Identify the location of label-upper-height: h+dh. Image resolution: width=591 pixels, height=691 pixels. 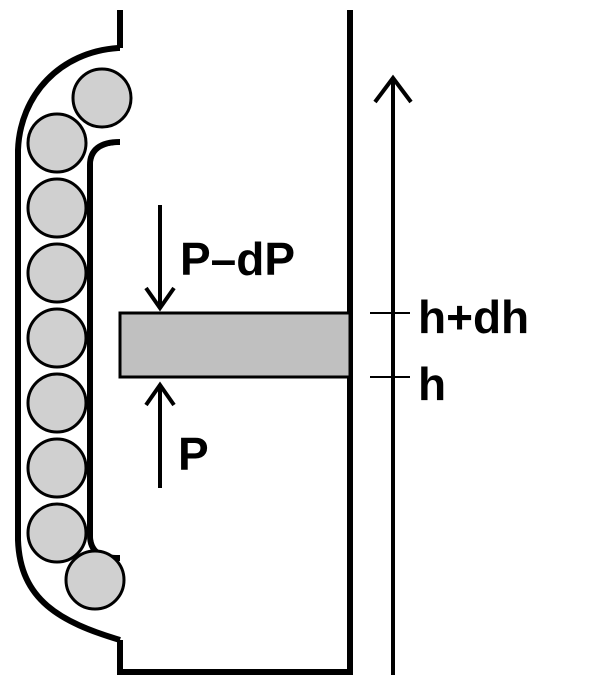
(473, 317).